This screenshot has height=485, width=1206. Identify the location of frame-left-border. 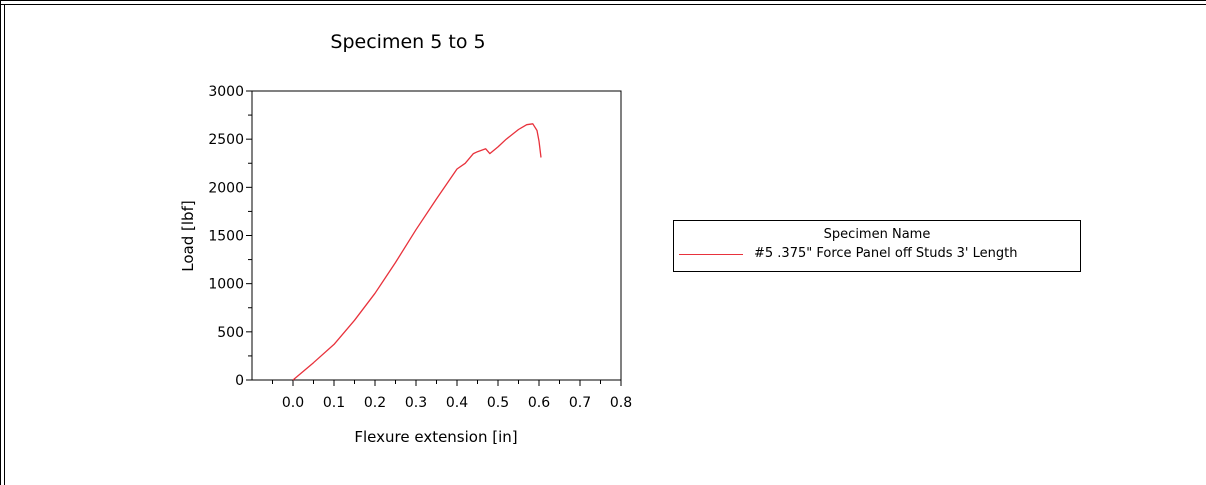
(0, 242).